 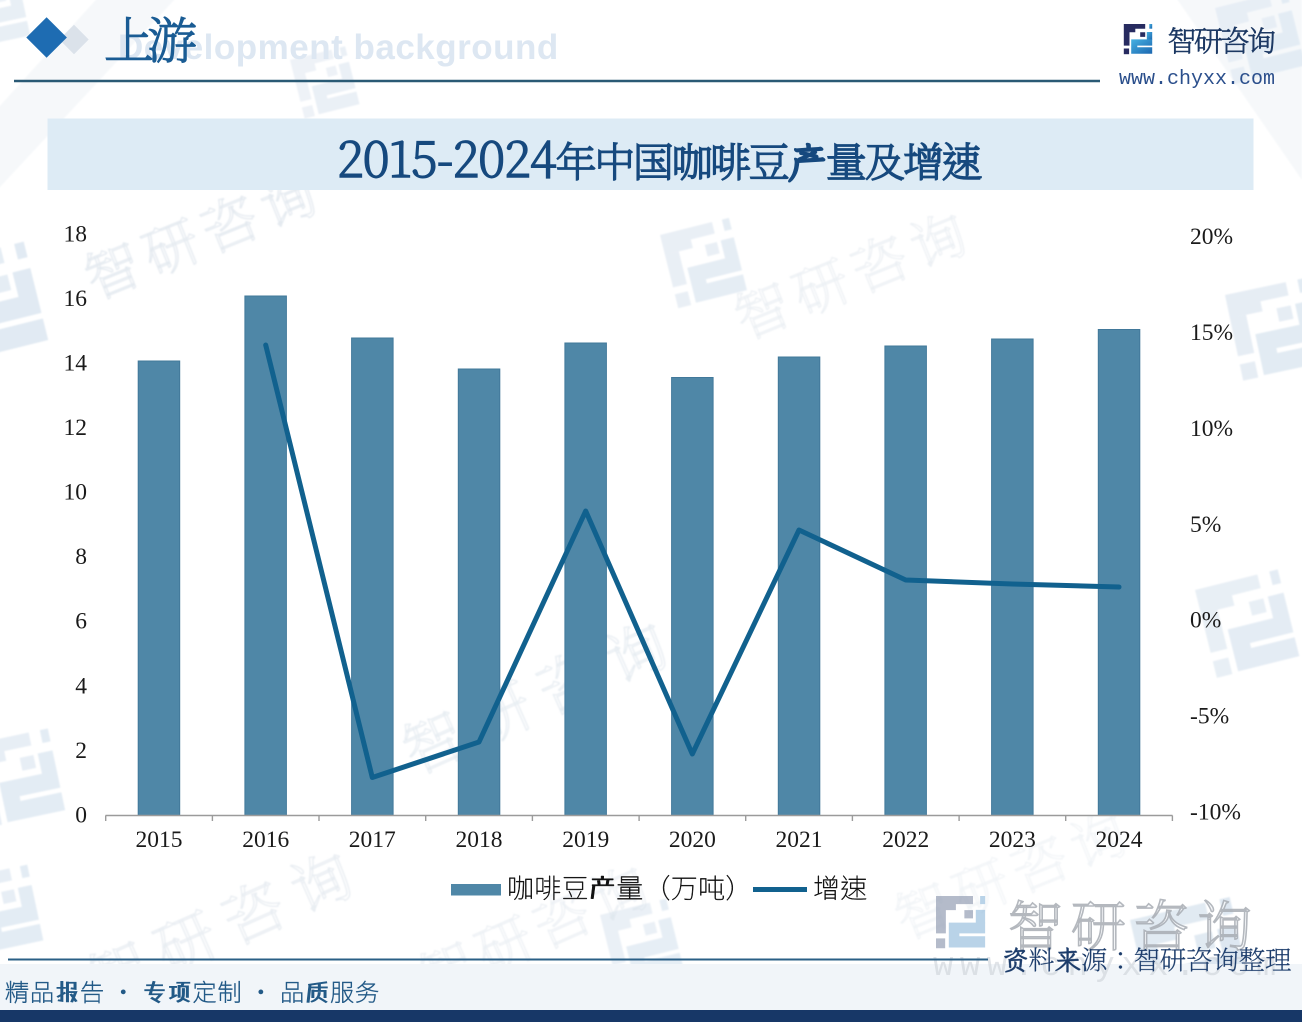 I want to click on svg-text: 8, so click(x=81, y=557).